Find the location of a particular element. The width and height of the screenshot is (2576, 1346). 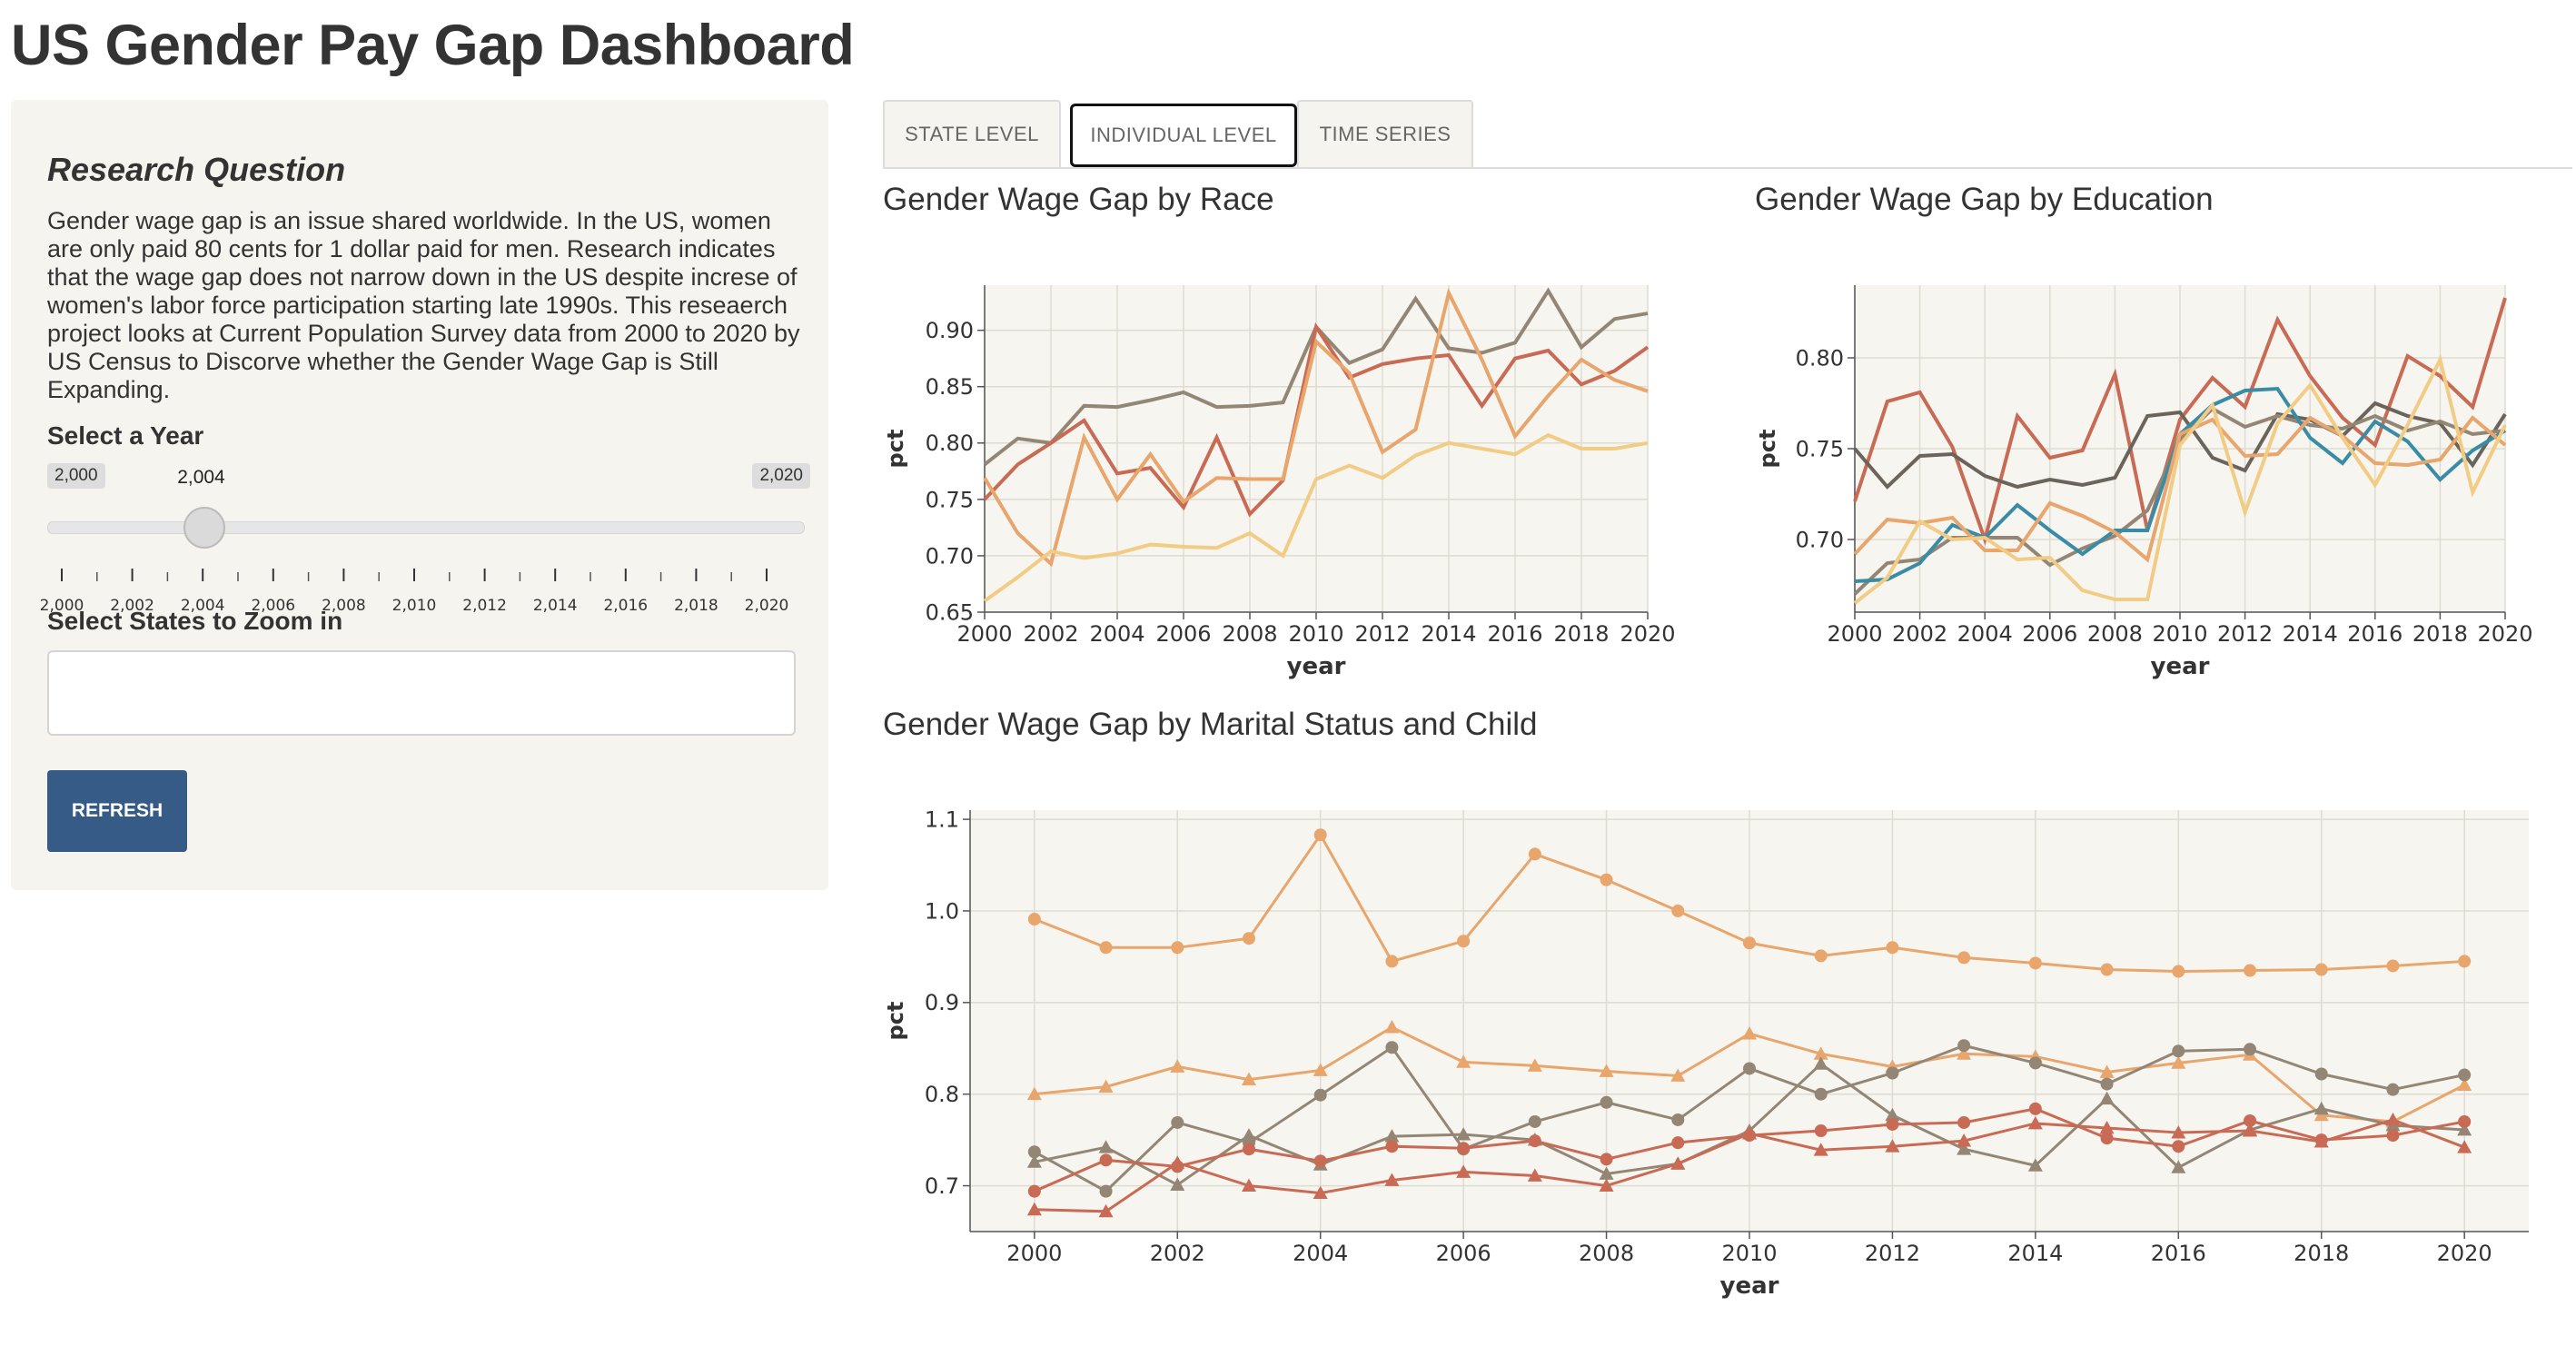

edu-x-tick-label: 2008 is located at coordinates (2115, 634).